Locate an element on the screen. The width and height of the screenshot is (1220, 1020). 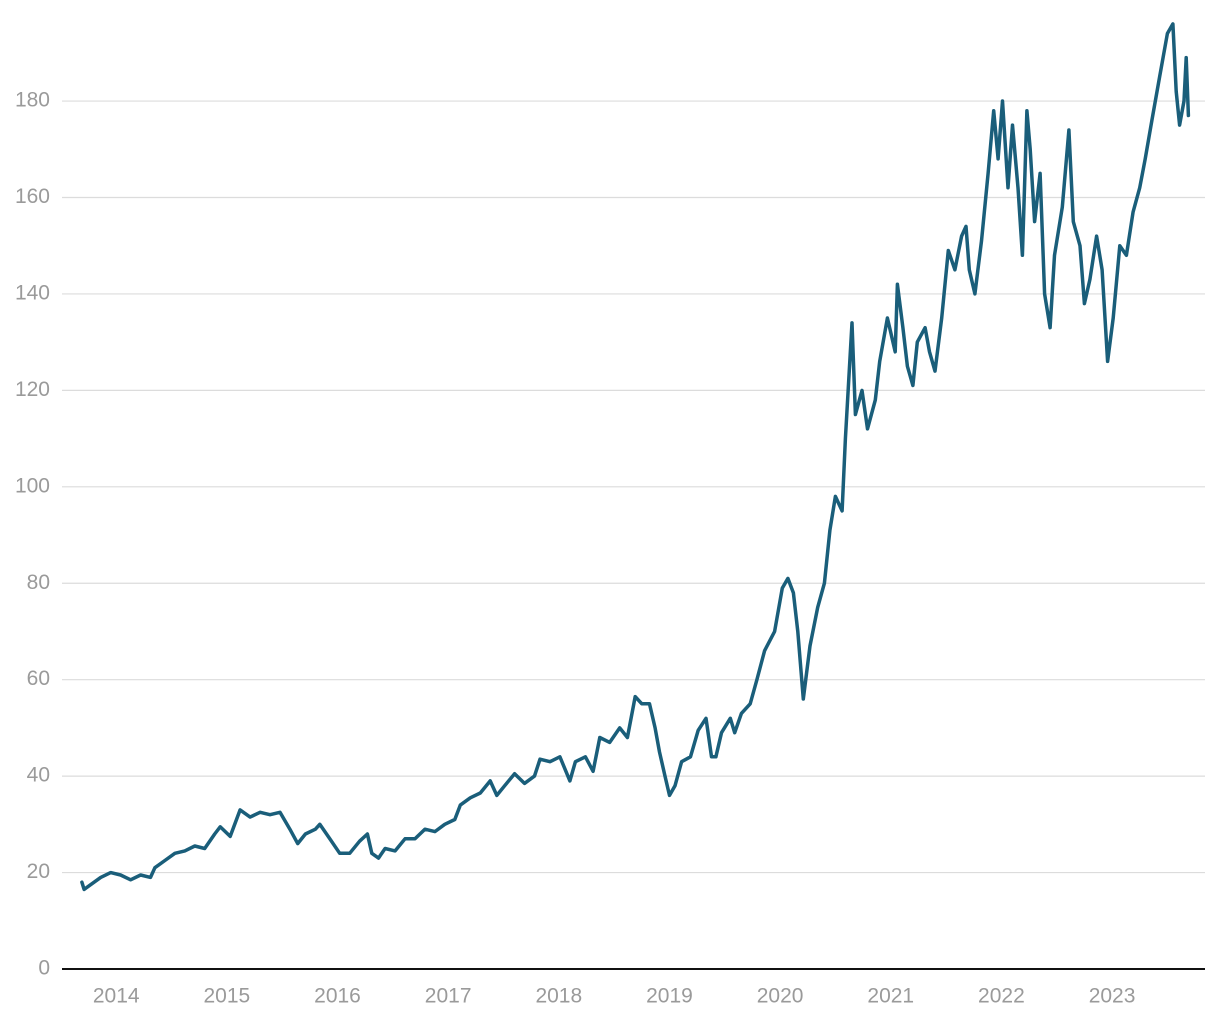
y-tick-label: 80 is located at coordinates (38, 582).